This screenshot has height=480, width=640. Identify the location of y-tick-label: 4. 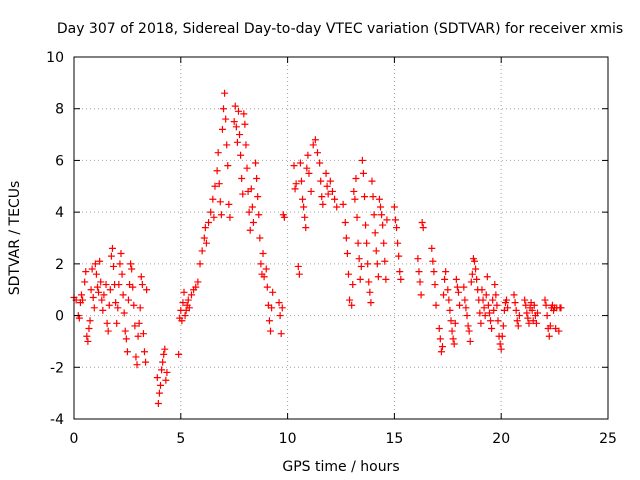
(59, 213).